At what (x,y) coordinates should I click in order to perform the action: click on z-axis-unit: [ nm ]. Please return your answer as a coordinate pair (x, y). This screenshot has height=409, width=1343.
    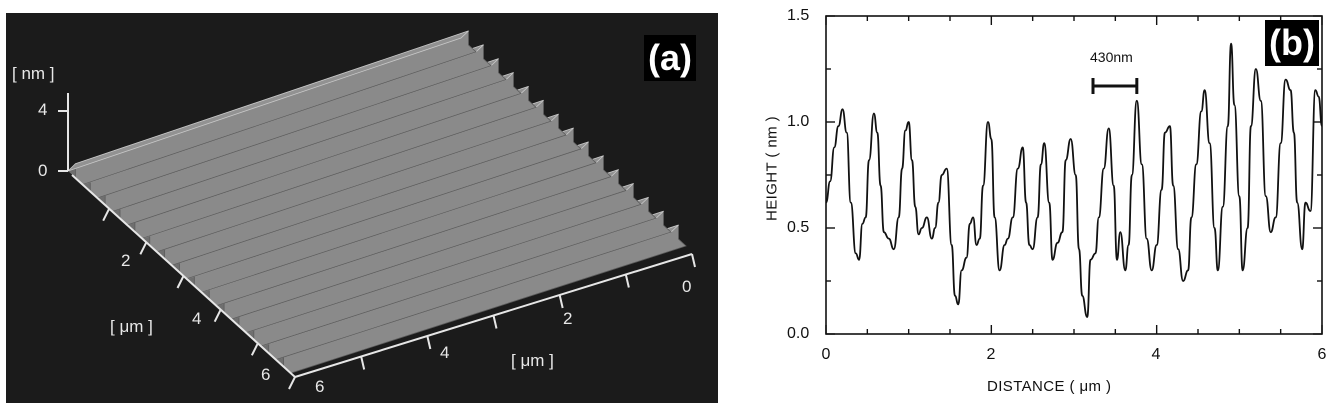
    Looking at the image, I should click on (33, 73).